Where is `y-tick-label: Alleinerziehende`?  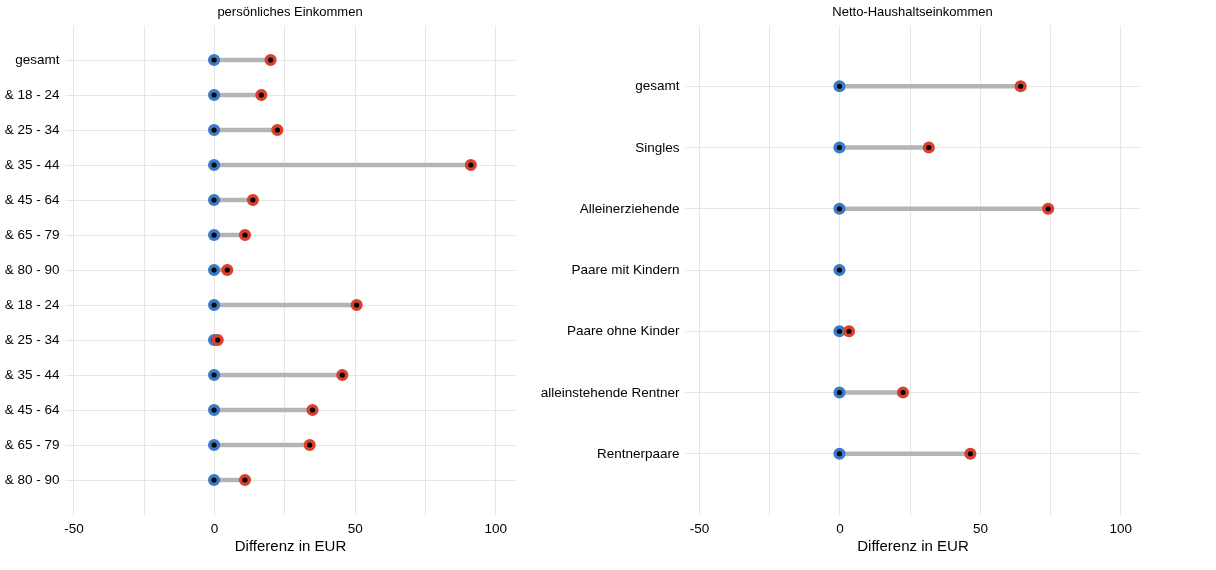 y-tick-label: Alleinerziehende is located at coordinates (629, 208).